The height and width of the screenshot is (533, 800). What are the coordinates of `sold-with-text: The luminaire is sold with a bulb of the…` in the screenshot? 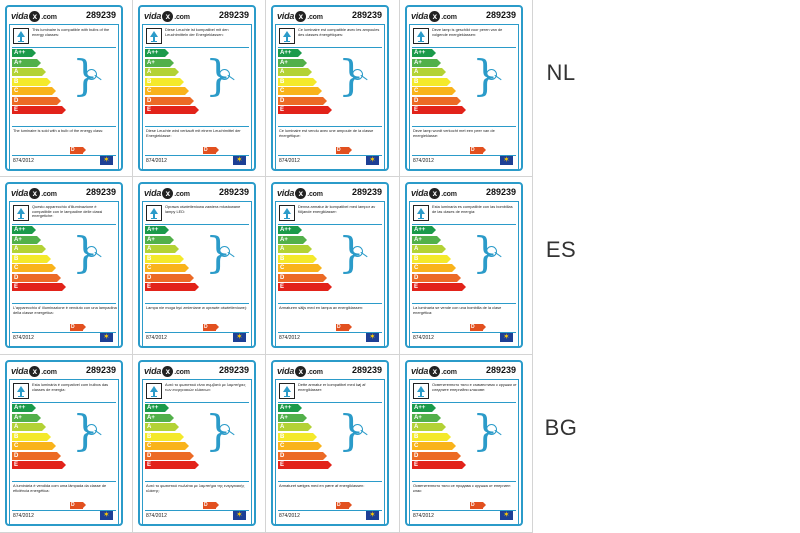 It's located at (58, 130).